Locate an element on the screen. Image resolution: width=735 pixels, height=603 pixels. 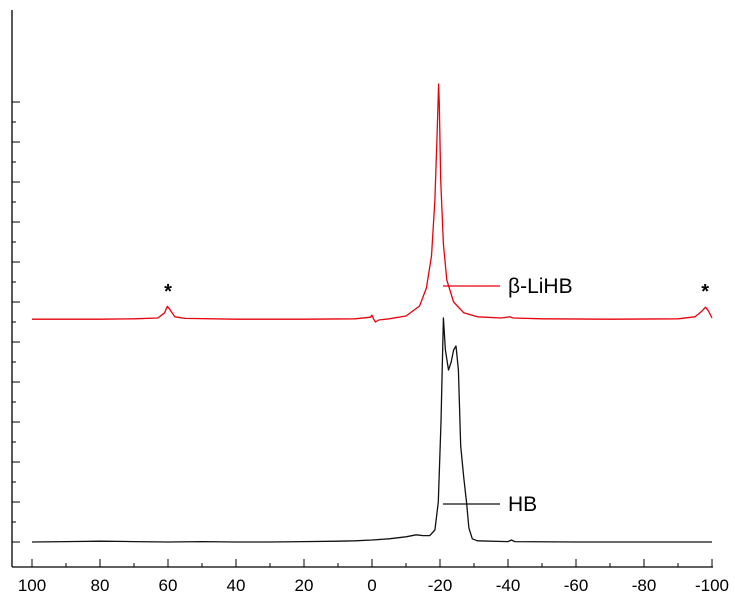
x-tick-label: 80 is located at coordinates (100, 585).